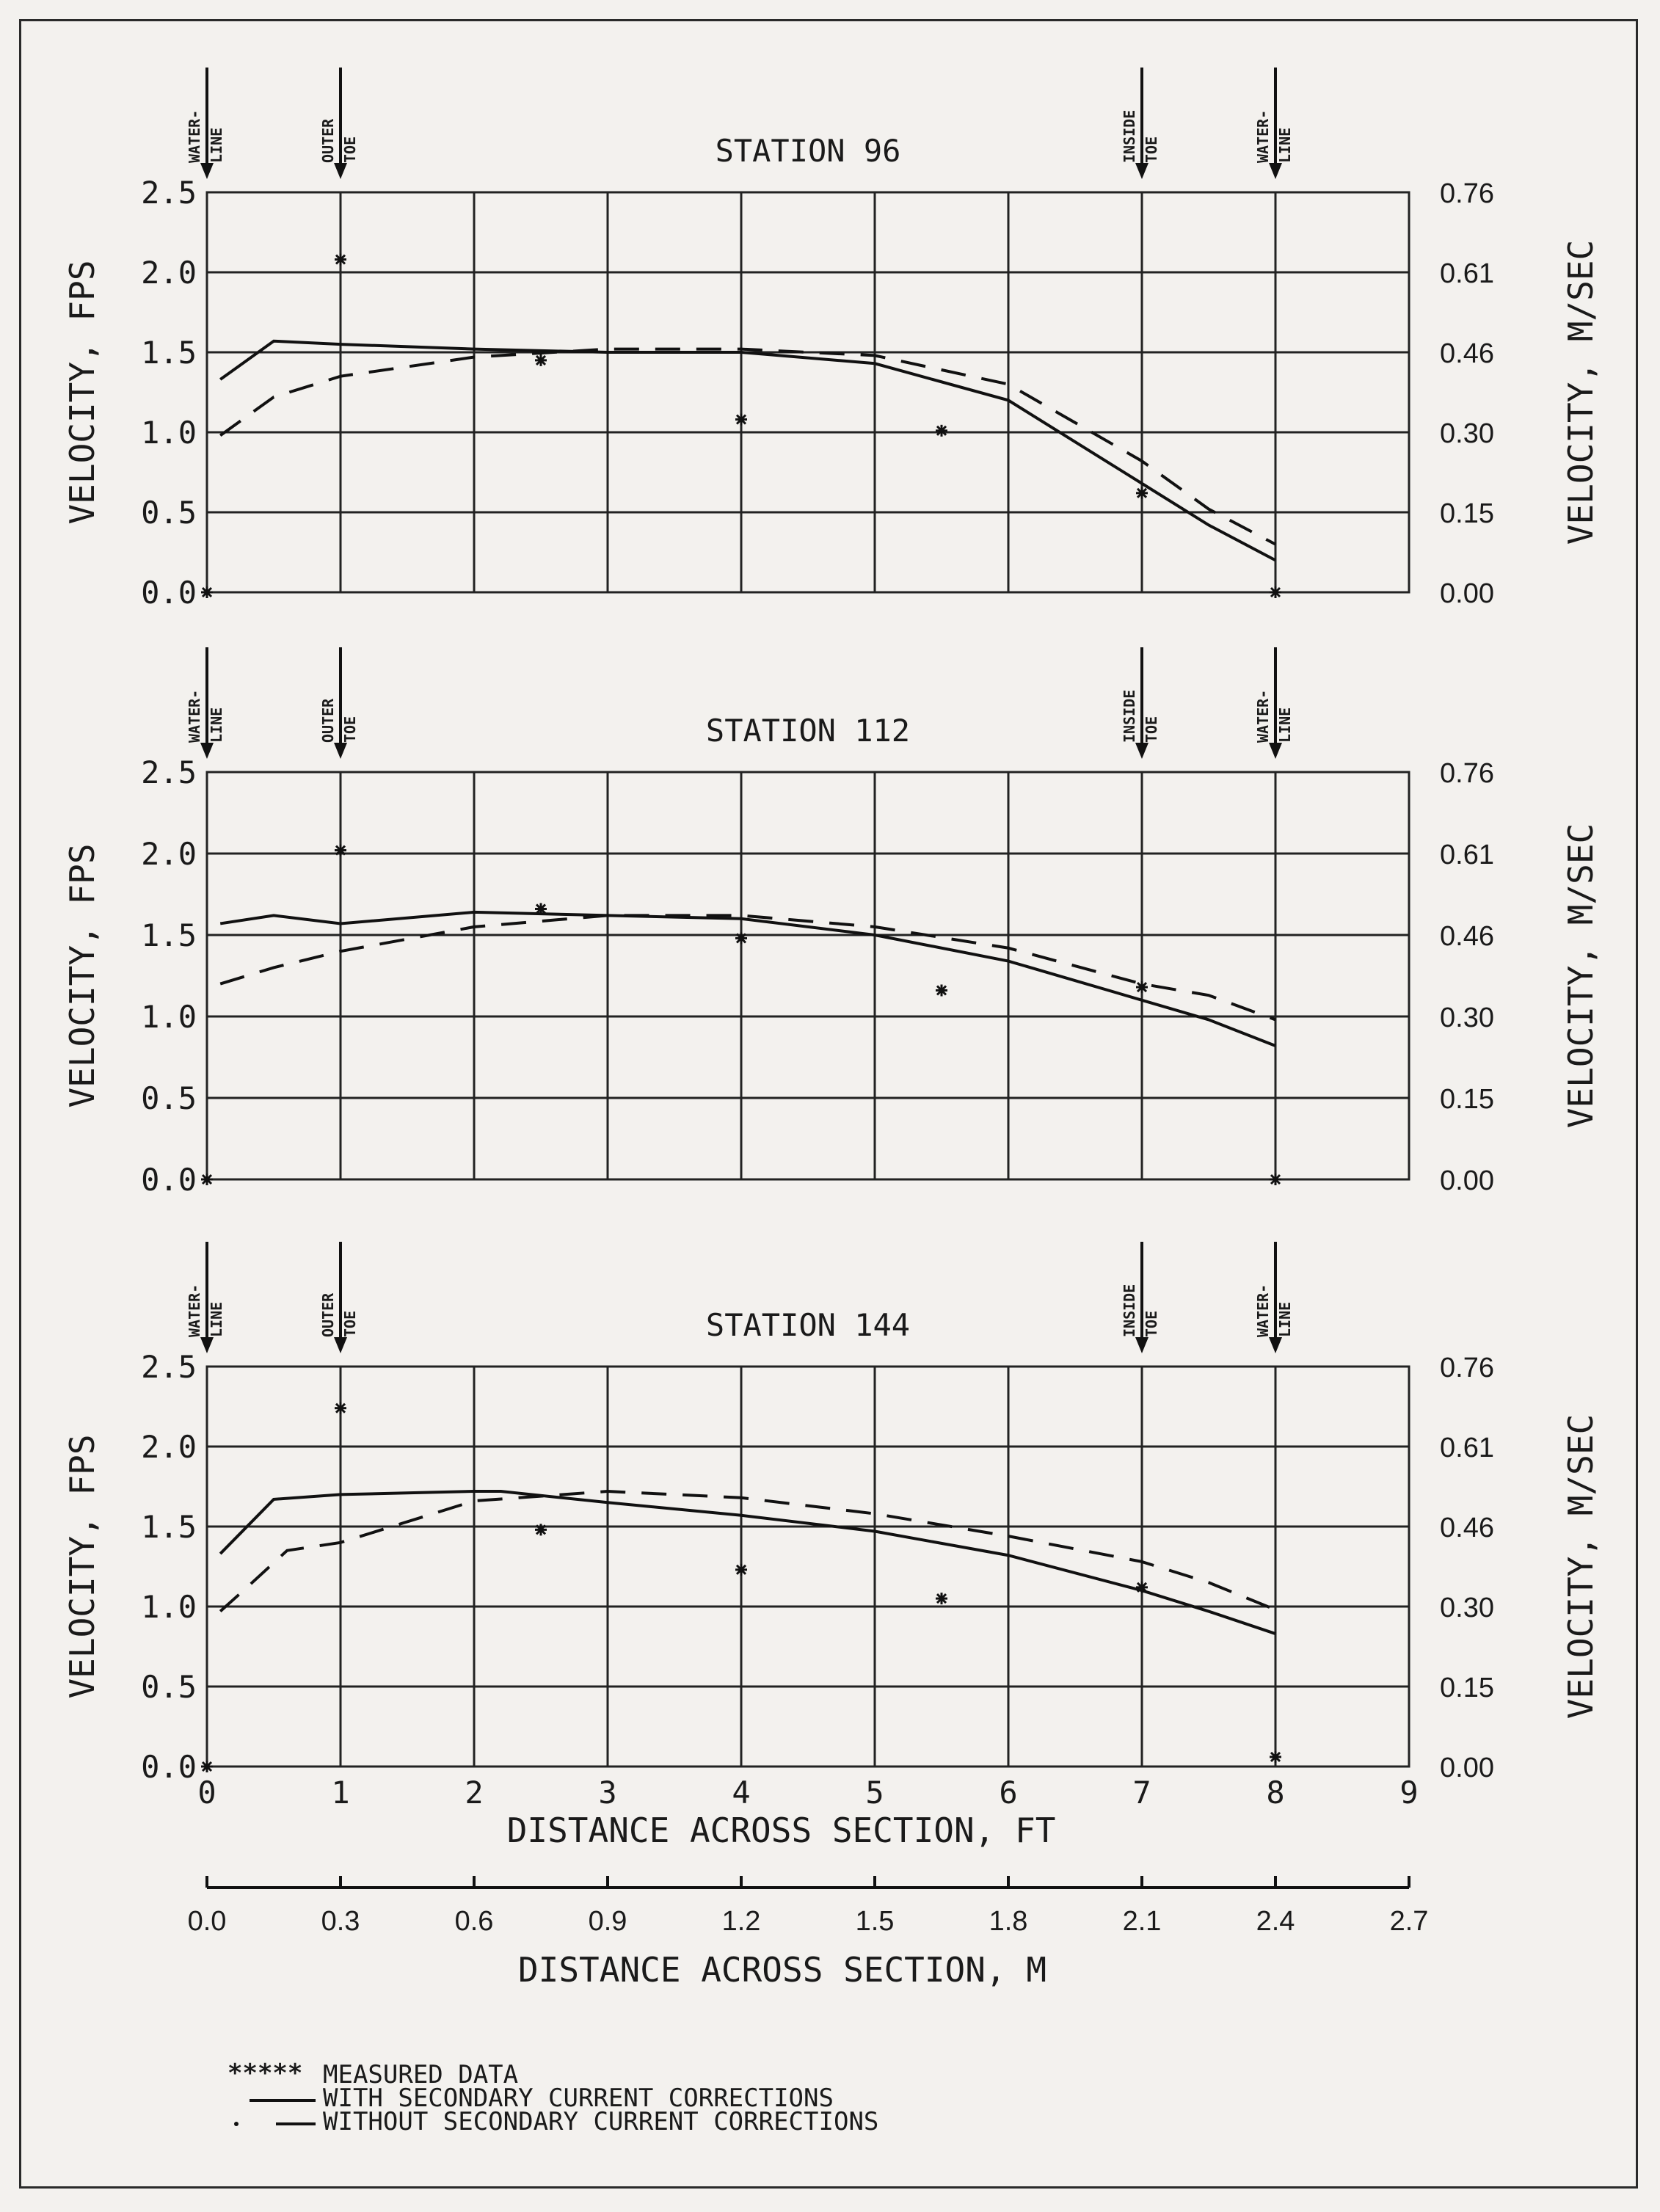 The image size is (1660, 2212). What do you see at coordinates (782, 1970) in the screenshot?
I see `metric-axis-title: DISTANCE ACROSS SECTION, M` at bounding box center [782, 1970].